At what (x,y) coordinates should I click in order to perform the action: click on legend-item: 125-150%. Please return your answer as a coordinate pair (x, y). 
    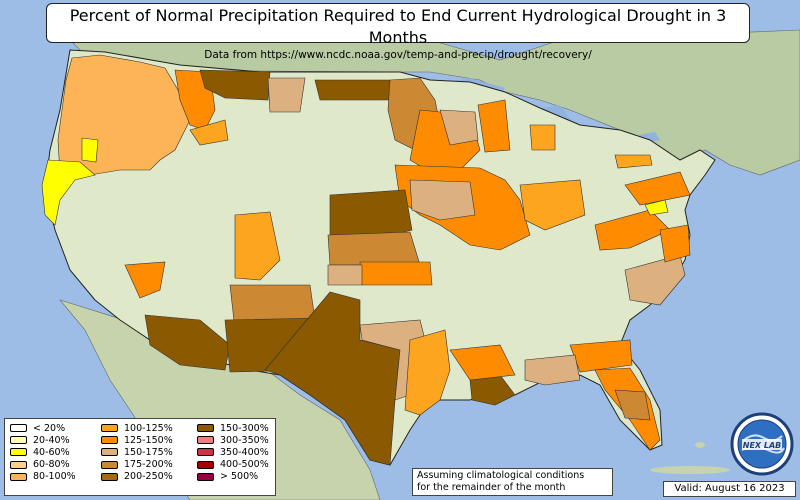
    Looking at the image, I should click on (137, 440).